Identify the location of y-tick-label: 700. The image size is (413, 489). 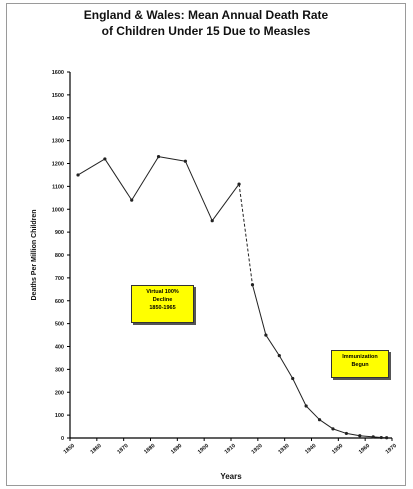
(59, 279).